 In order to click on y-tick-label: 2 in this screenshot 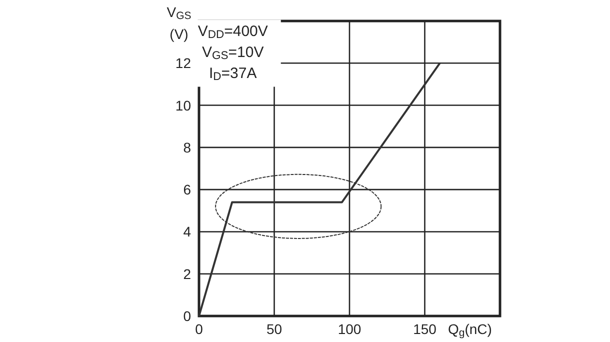, I will do `click(187, 274)`.